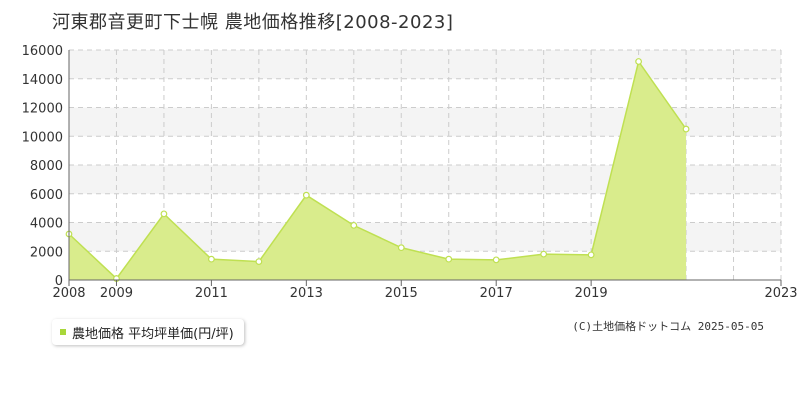 This screenshot has width=800, height=400. I want to click on x-tick-label: 2013, so click(306, 293).